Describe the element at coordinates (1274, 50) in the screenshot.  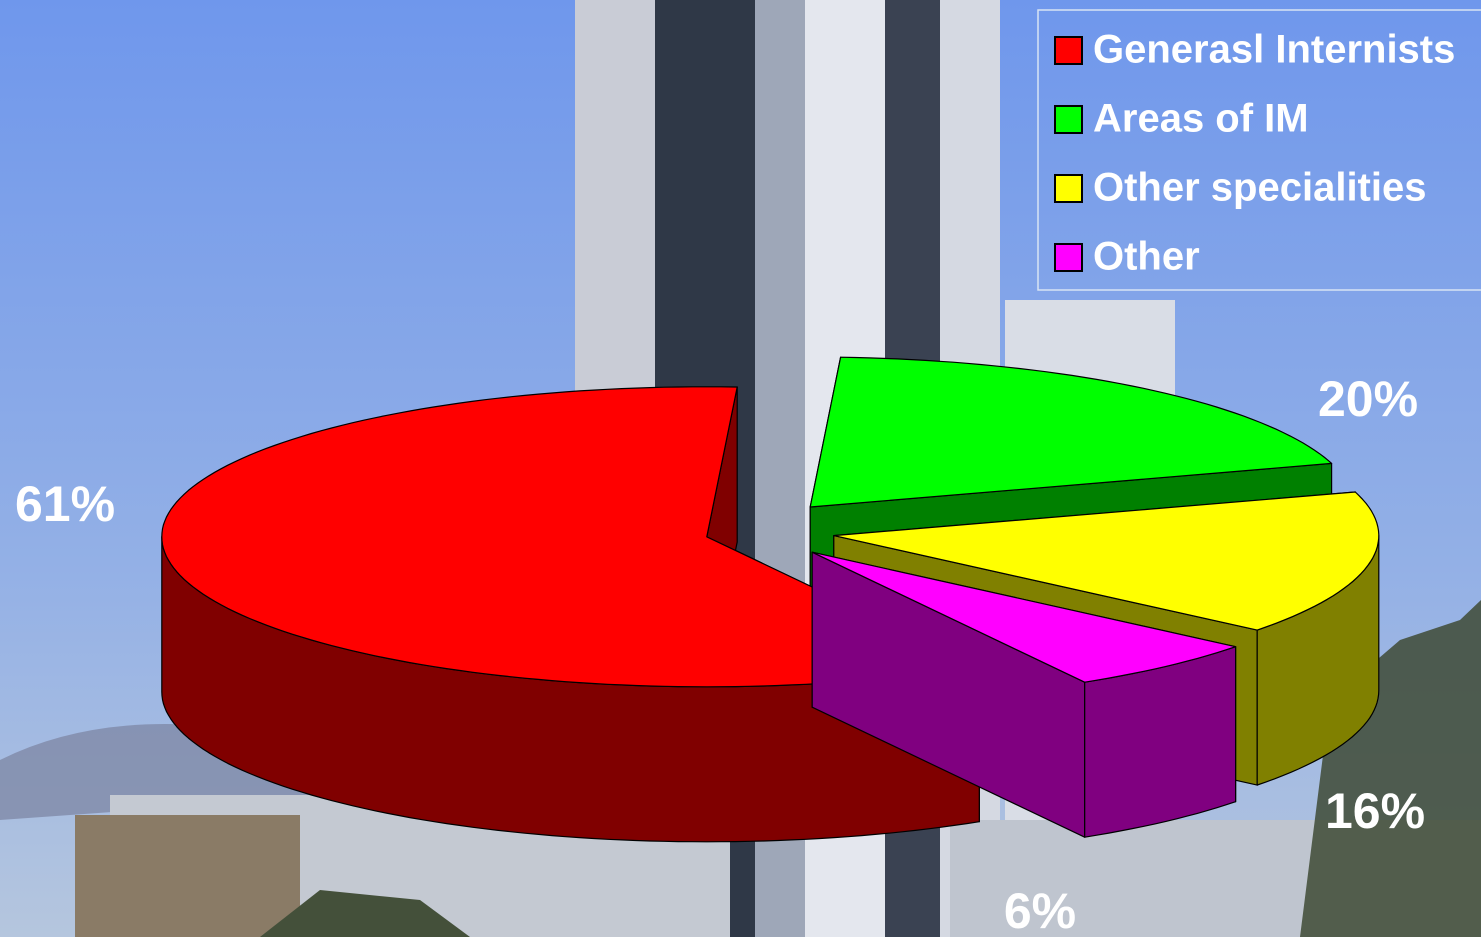
I see `legend-label: Generasl Internists` at that location.